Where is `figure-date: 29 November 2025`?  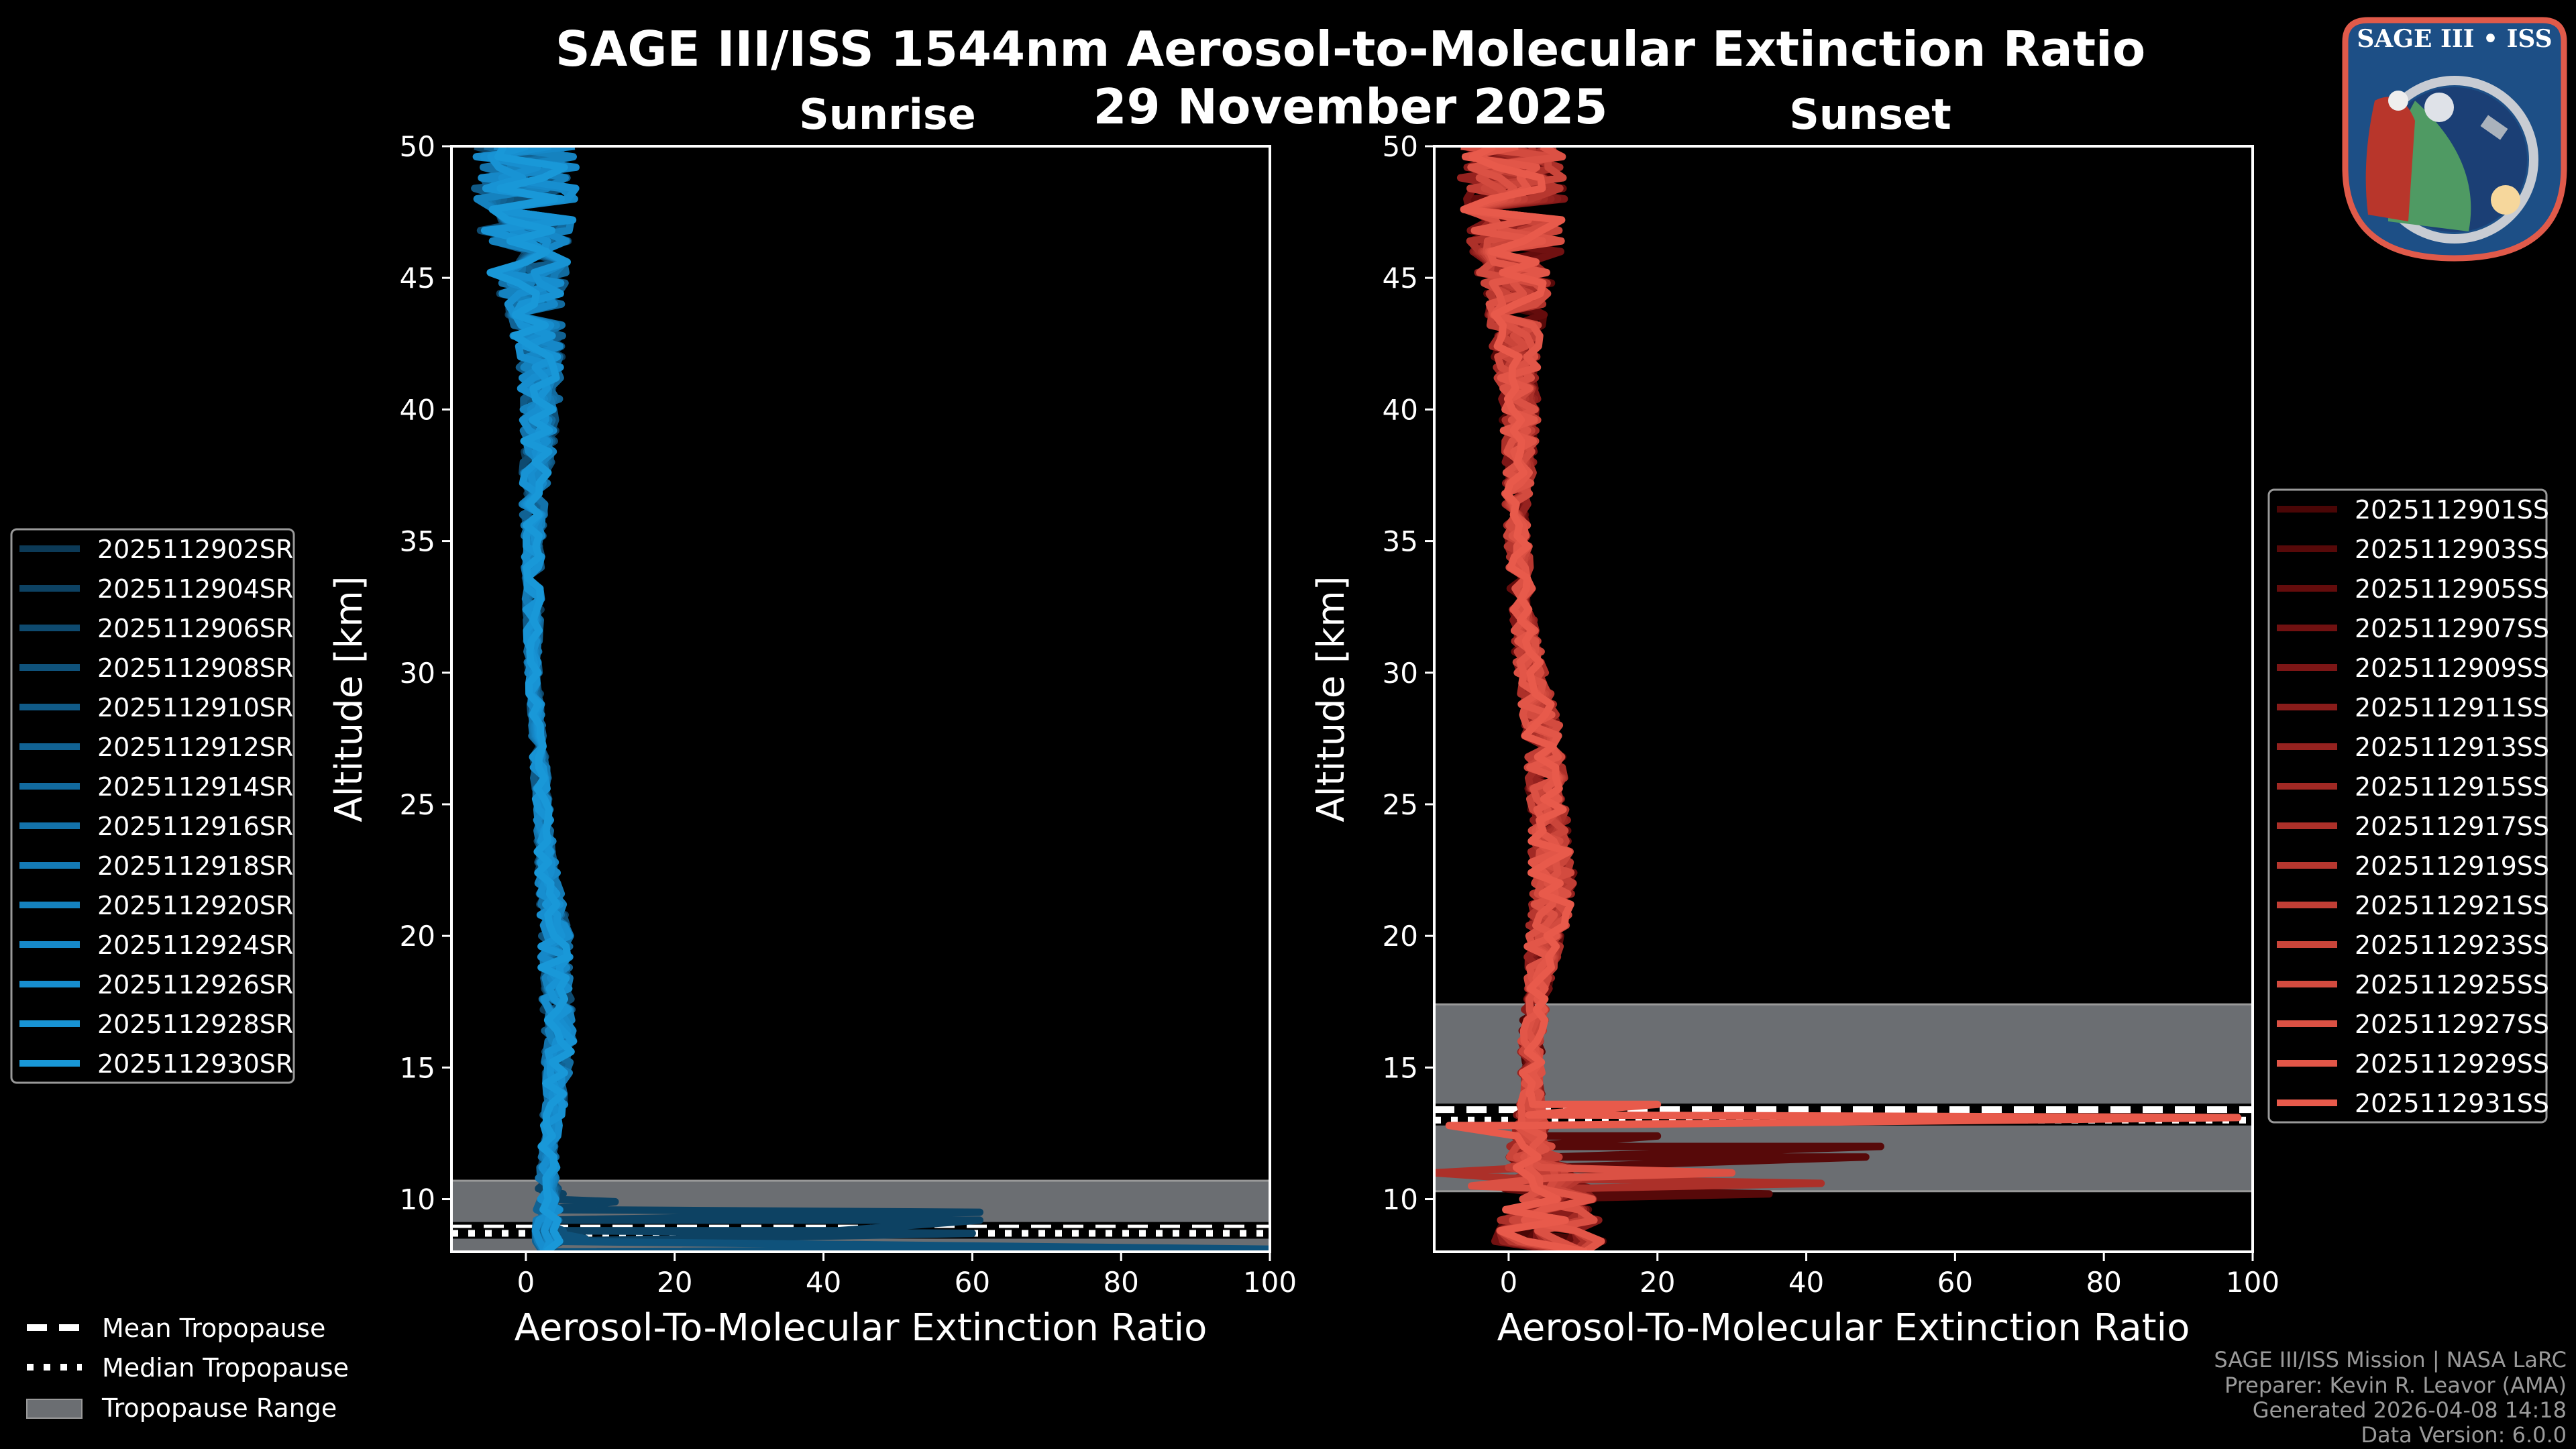
figure-date: 29 November 2025 is located at coordinates (1350, 106).